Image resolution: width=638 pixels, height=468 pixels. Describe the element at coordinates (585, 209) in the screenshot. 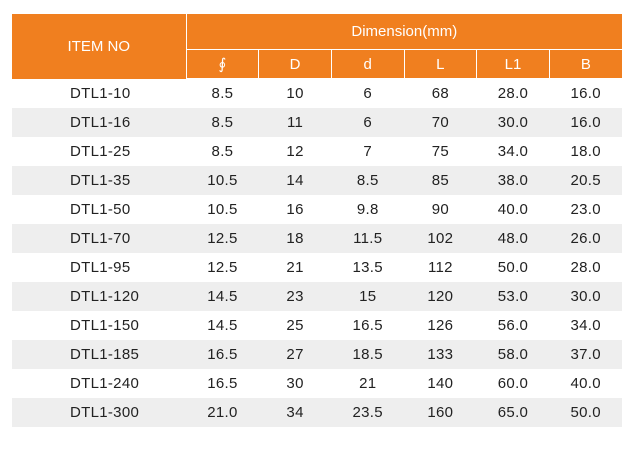

I see `cell-B: 23.0` at that location.